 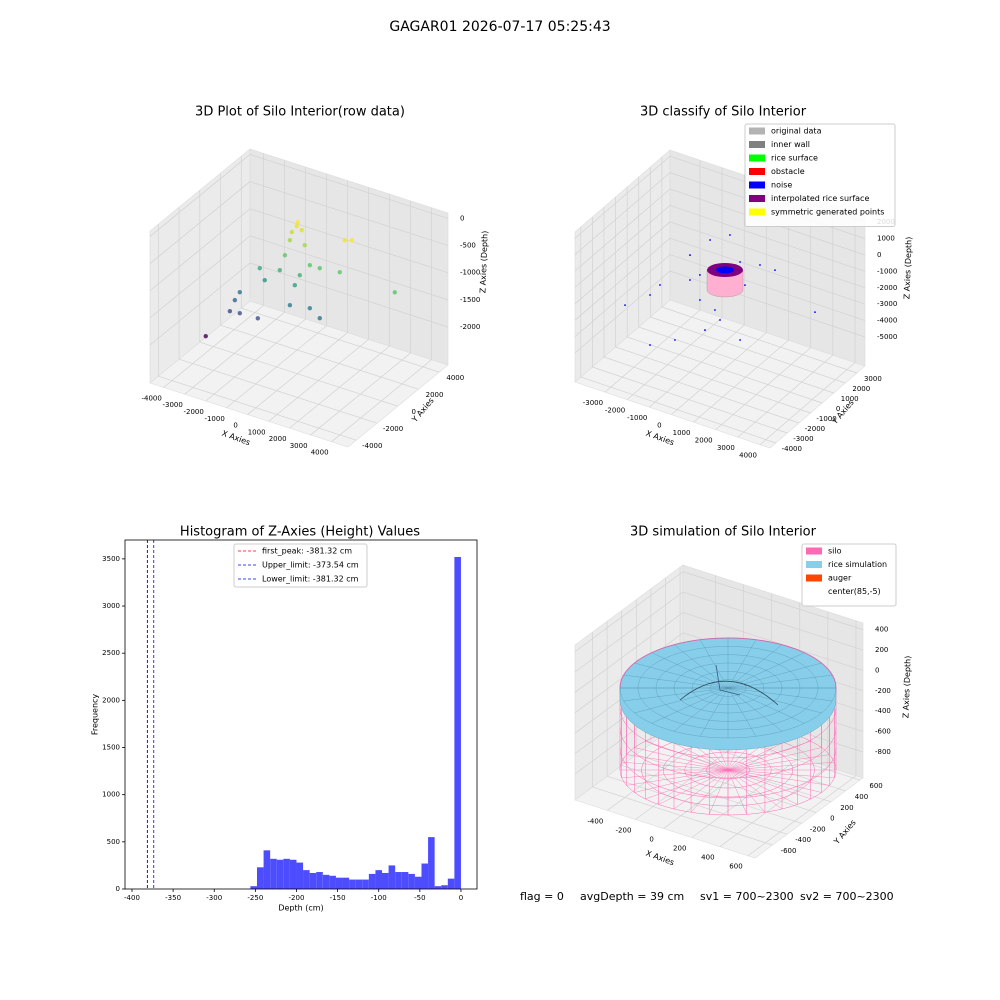 What do you see at coordinates (338, 898) in the screenshot?
I see `x-tick-label: -150` at bounding box center [338, 898].